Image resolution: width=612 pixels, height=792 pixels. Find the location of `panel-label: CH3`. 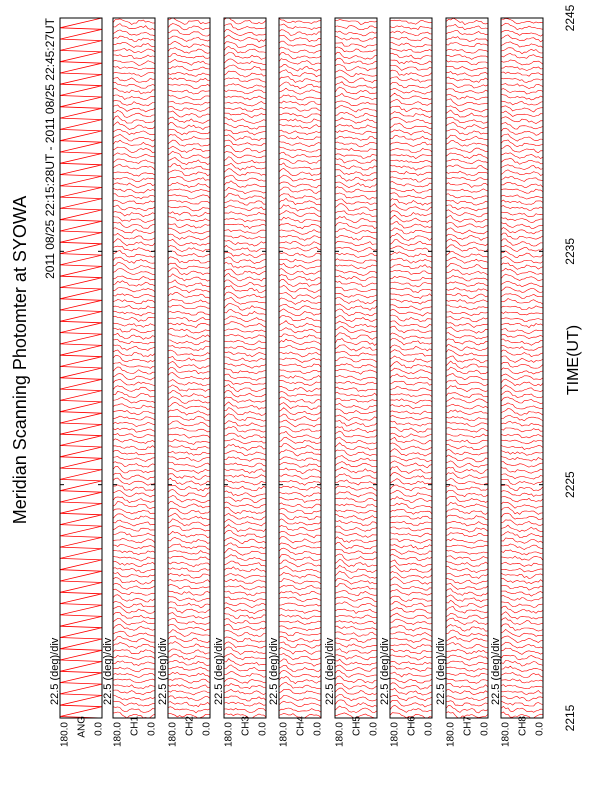

panel-label: CH3 is located at coordinates (246, 726).